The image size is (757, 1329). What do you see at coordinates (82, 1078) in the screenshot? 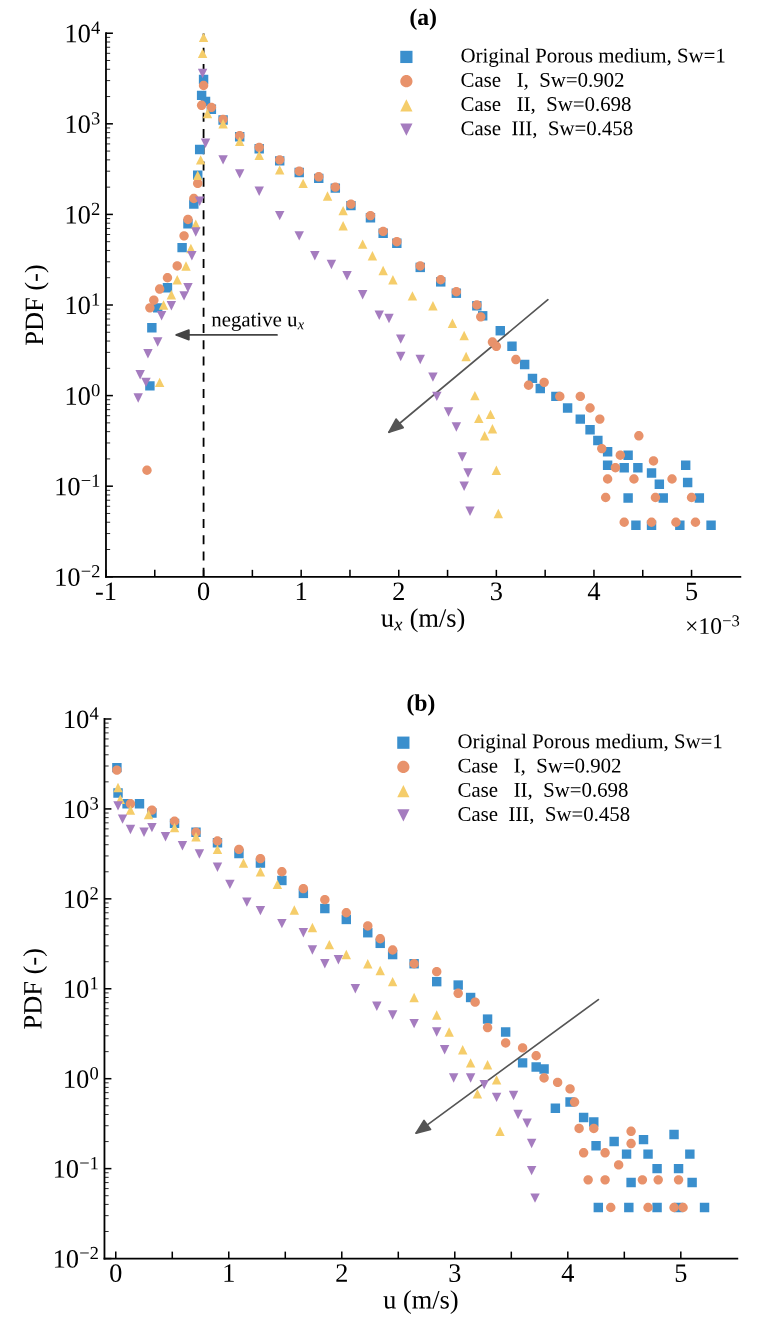
I see `y-tick-label: 10$^{0}$` at bounding box center [82, 1078].